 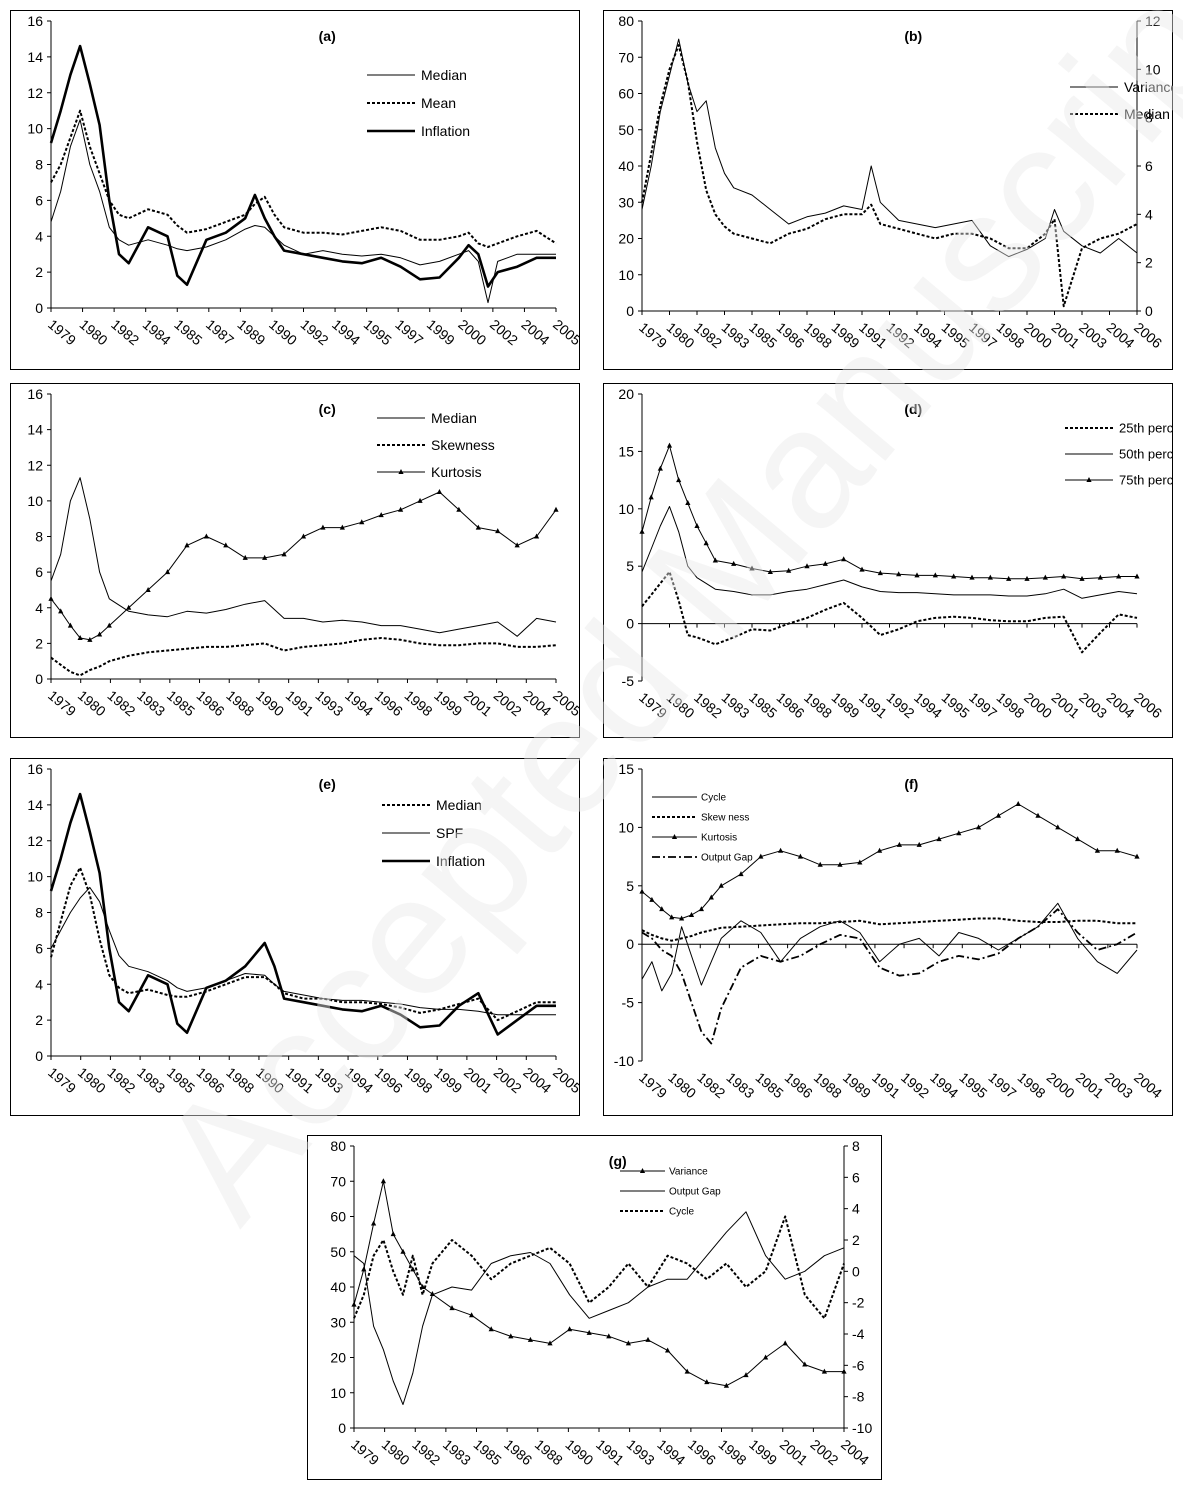 I want to click on chart-e-ytick-label: 2, so click(x=39, y=1020).